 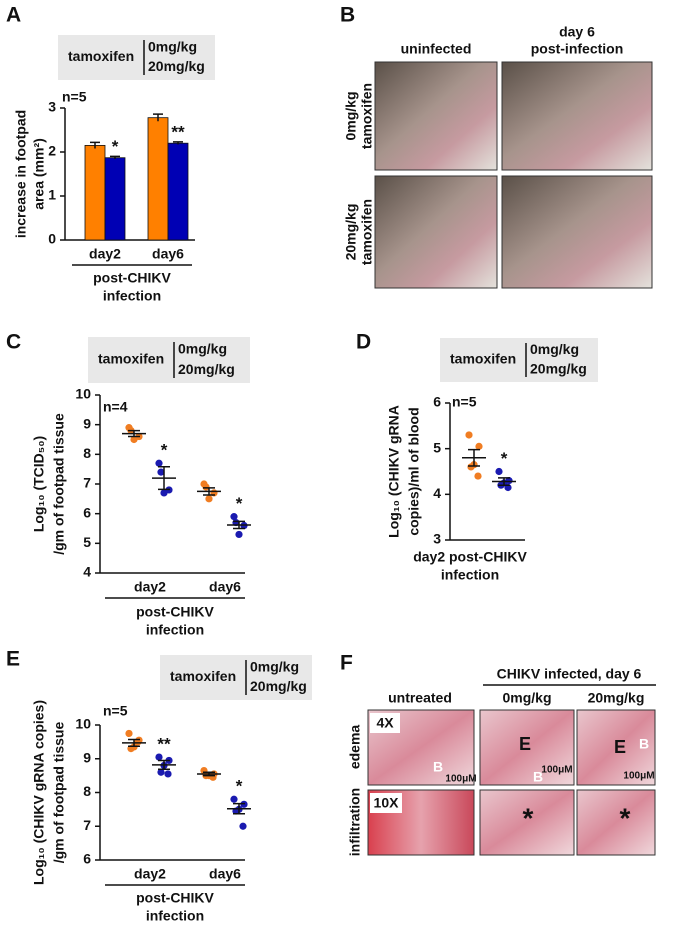 I want to click on panel-letter: F, so click(x=346, y=663).